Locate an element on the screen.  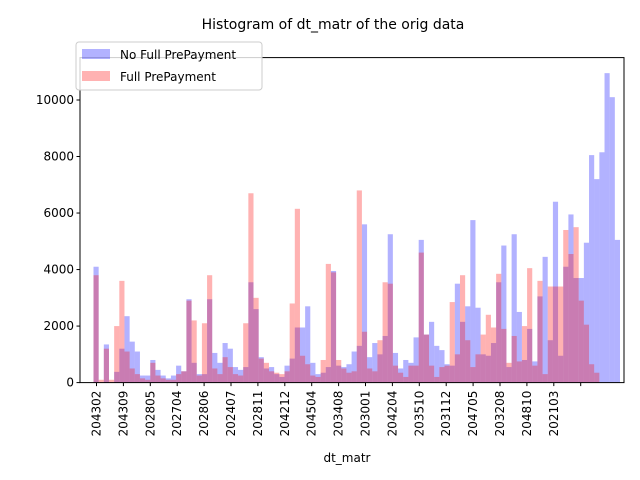
x-axis-label: dt_matr is located at coordinates (346, 458).